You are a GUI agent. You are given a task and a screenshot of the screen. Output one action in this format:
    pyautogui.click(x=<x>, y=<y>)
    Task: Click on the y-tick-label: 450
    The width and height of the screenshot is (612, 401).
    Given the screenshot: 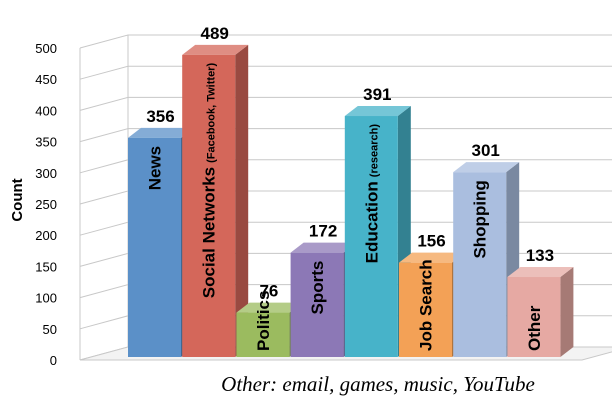 What is the action you would take?
    pyautogui.click(x=46, y=79)
    